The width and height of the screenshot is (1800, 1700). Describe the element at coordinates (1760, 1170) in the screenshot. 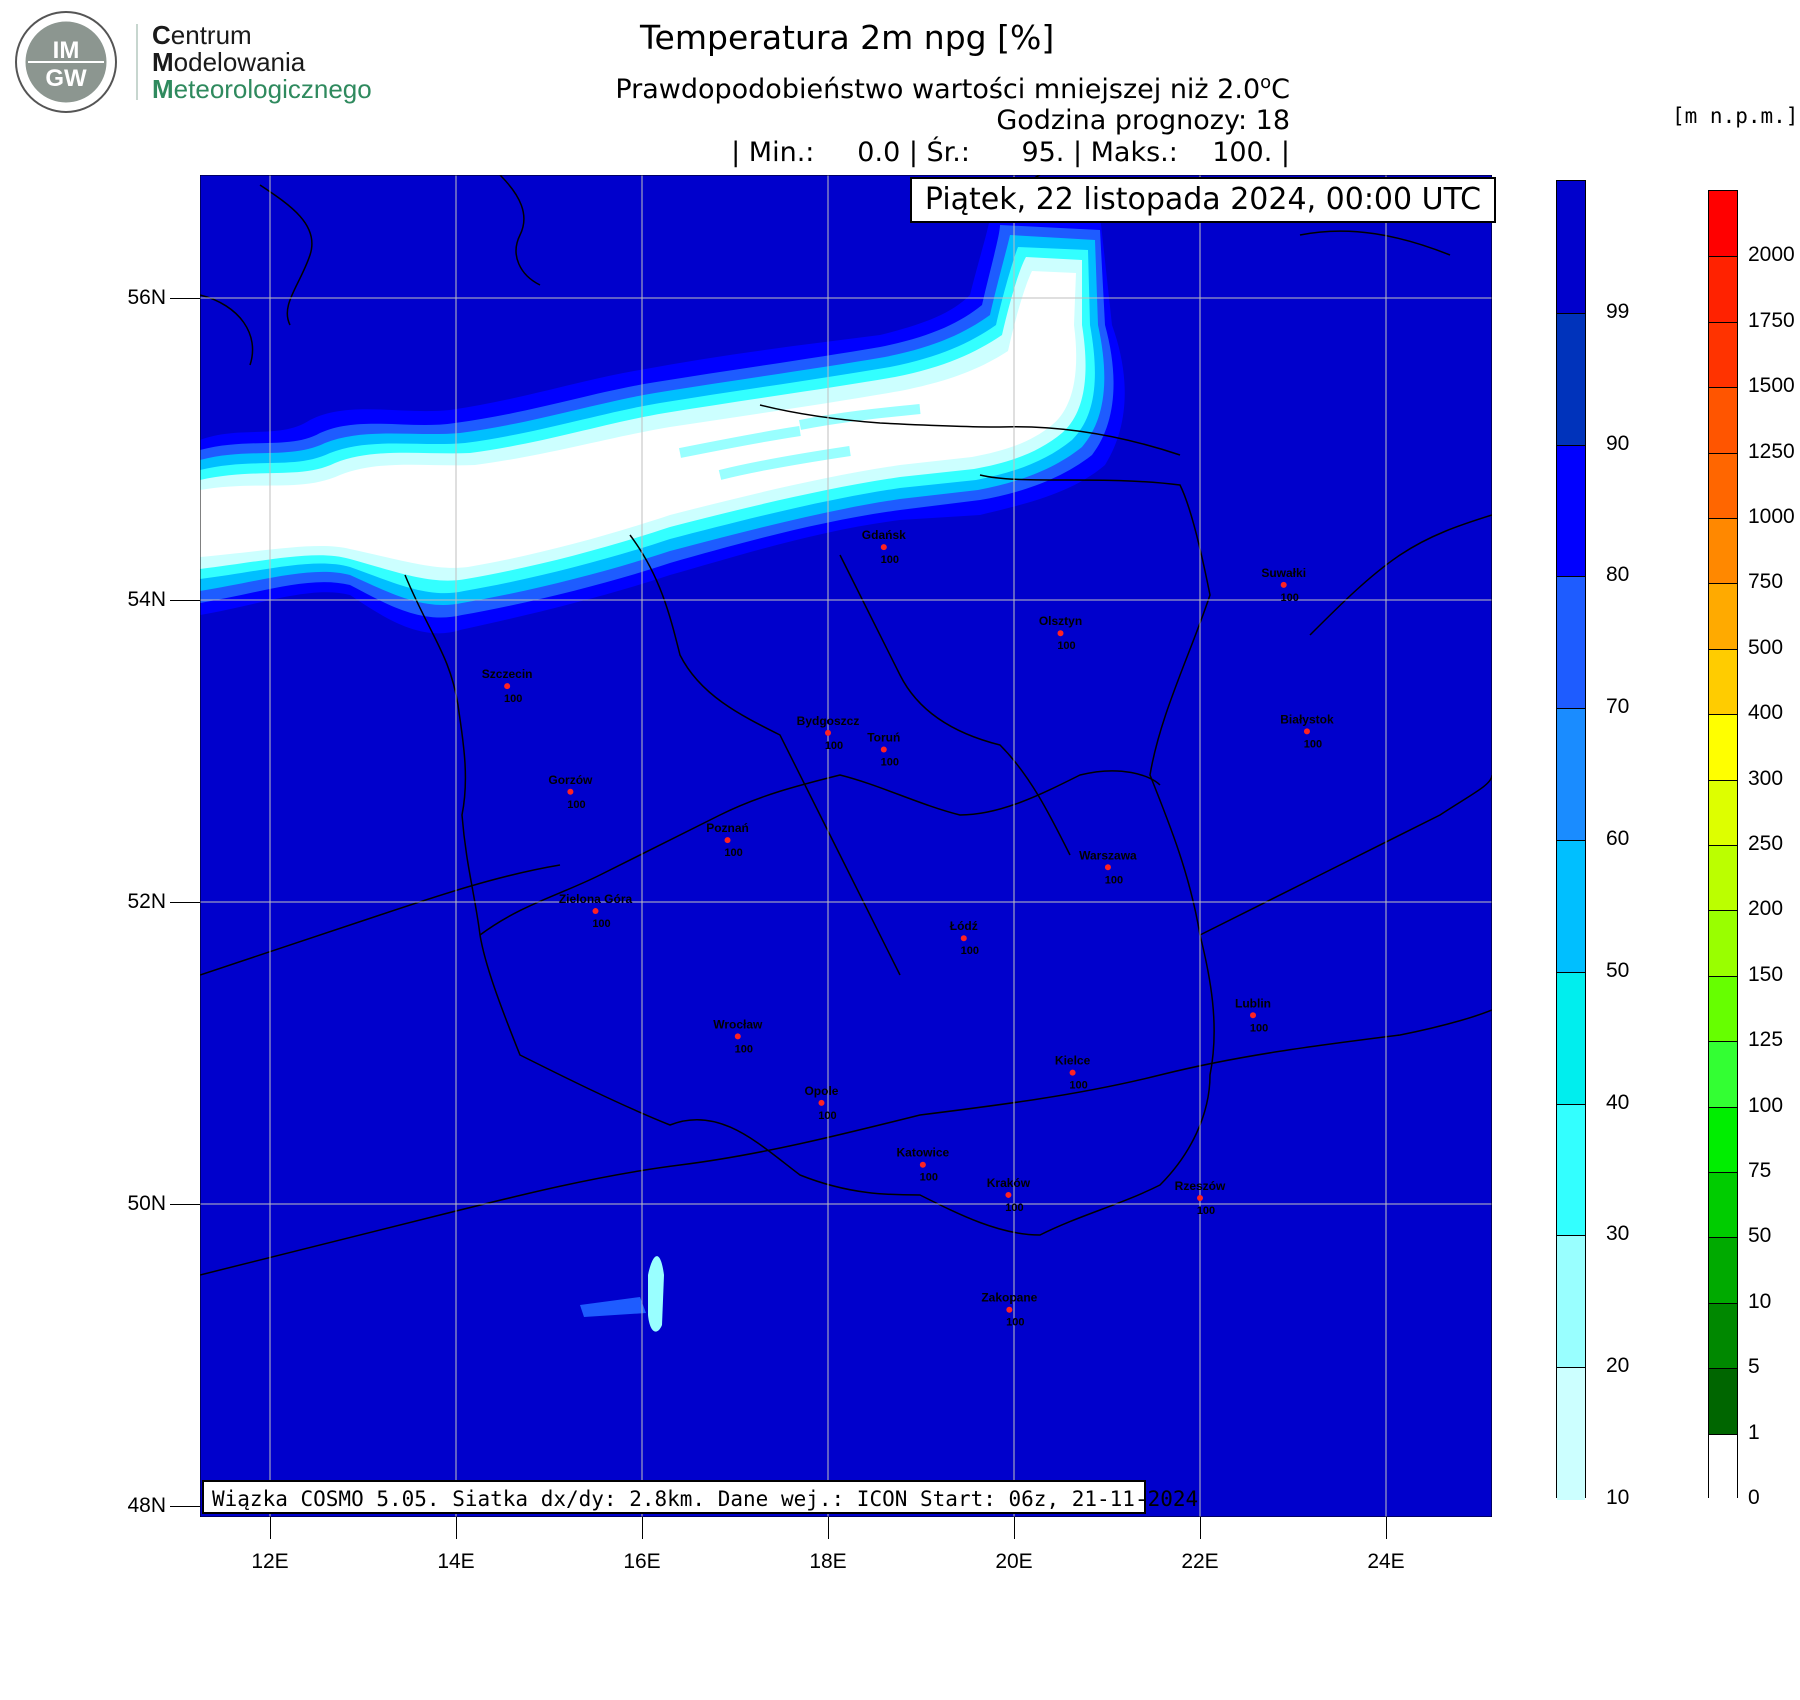

I see `colorbar-tick-label: 75` at that location.